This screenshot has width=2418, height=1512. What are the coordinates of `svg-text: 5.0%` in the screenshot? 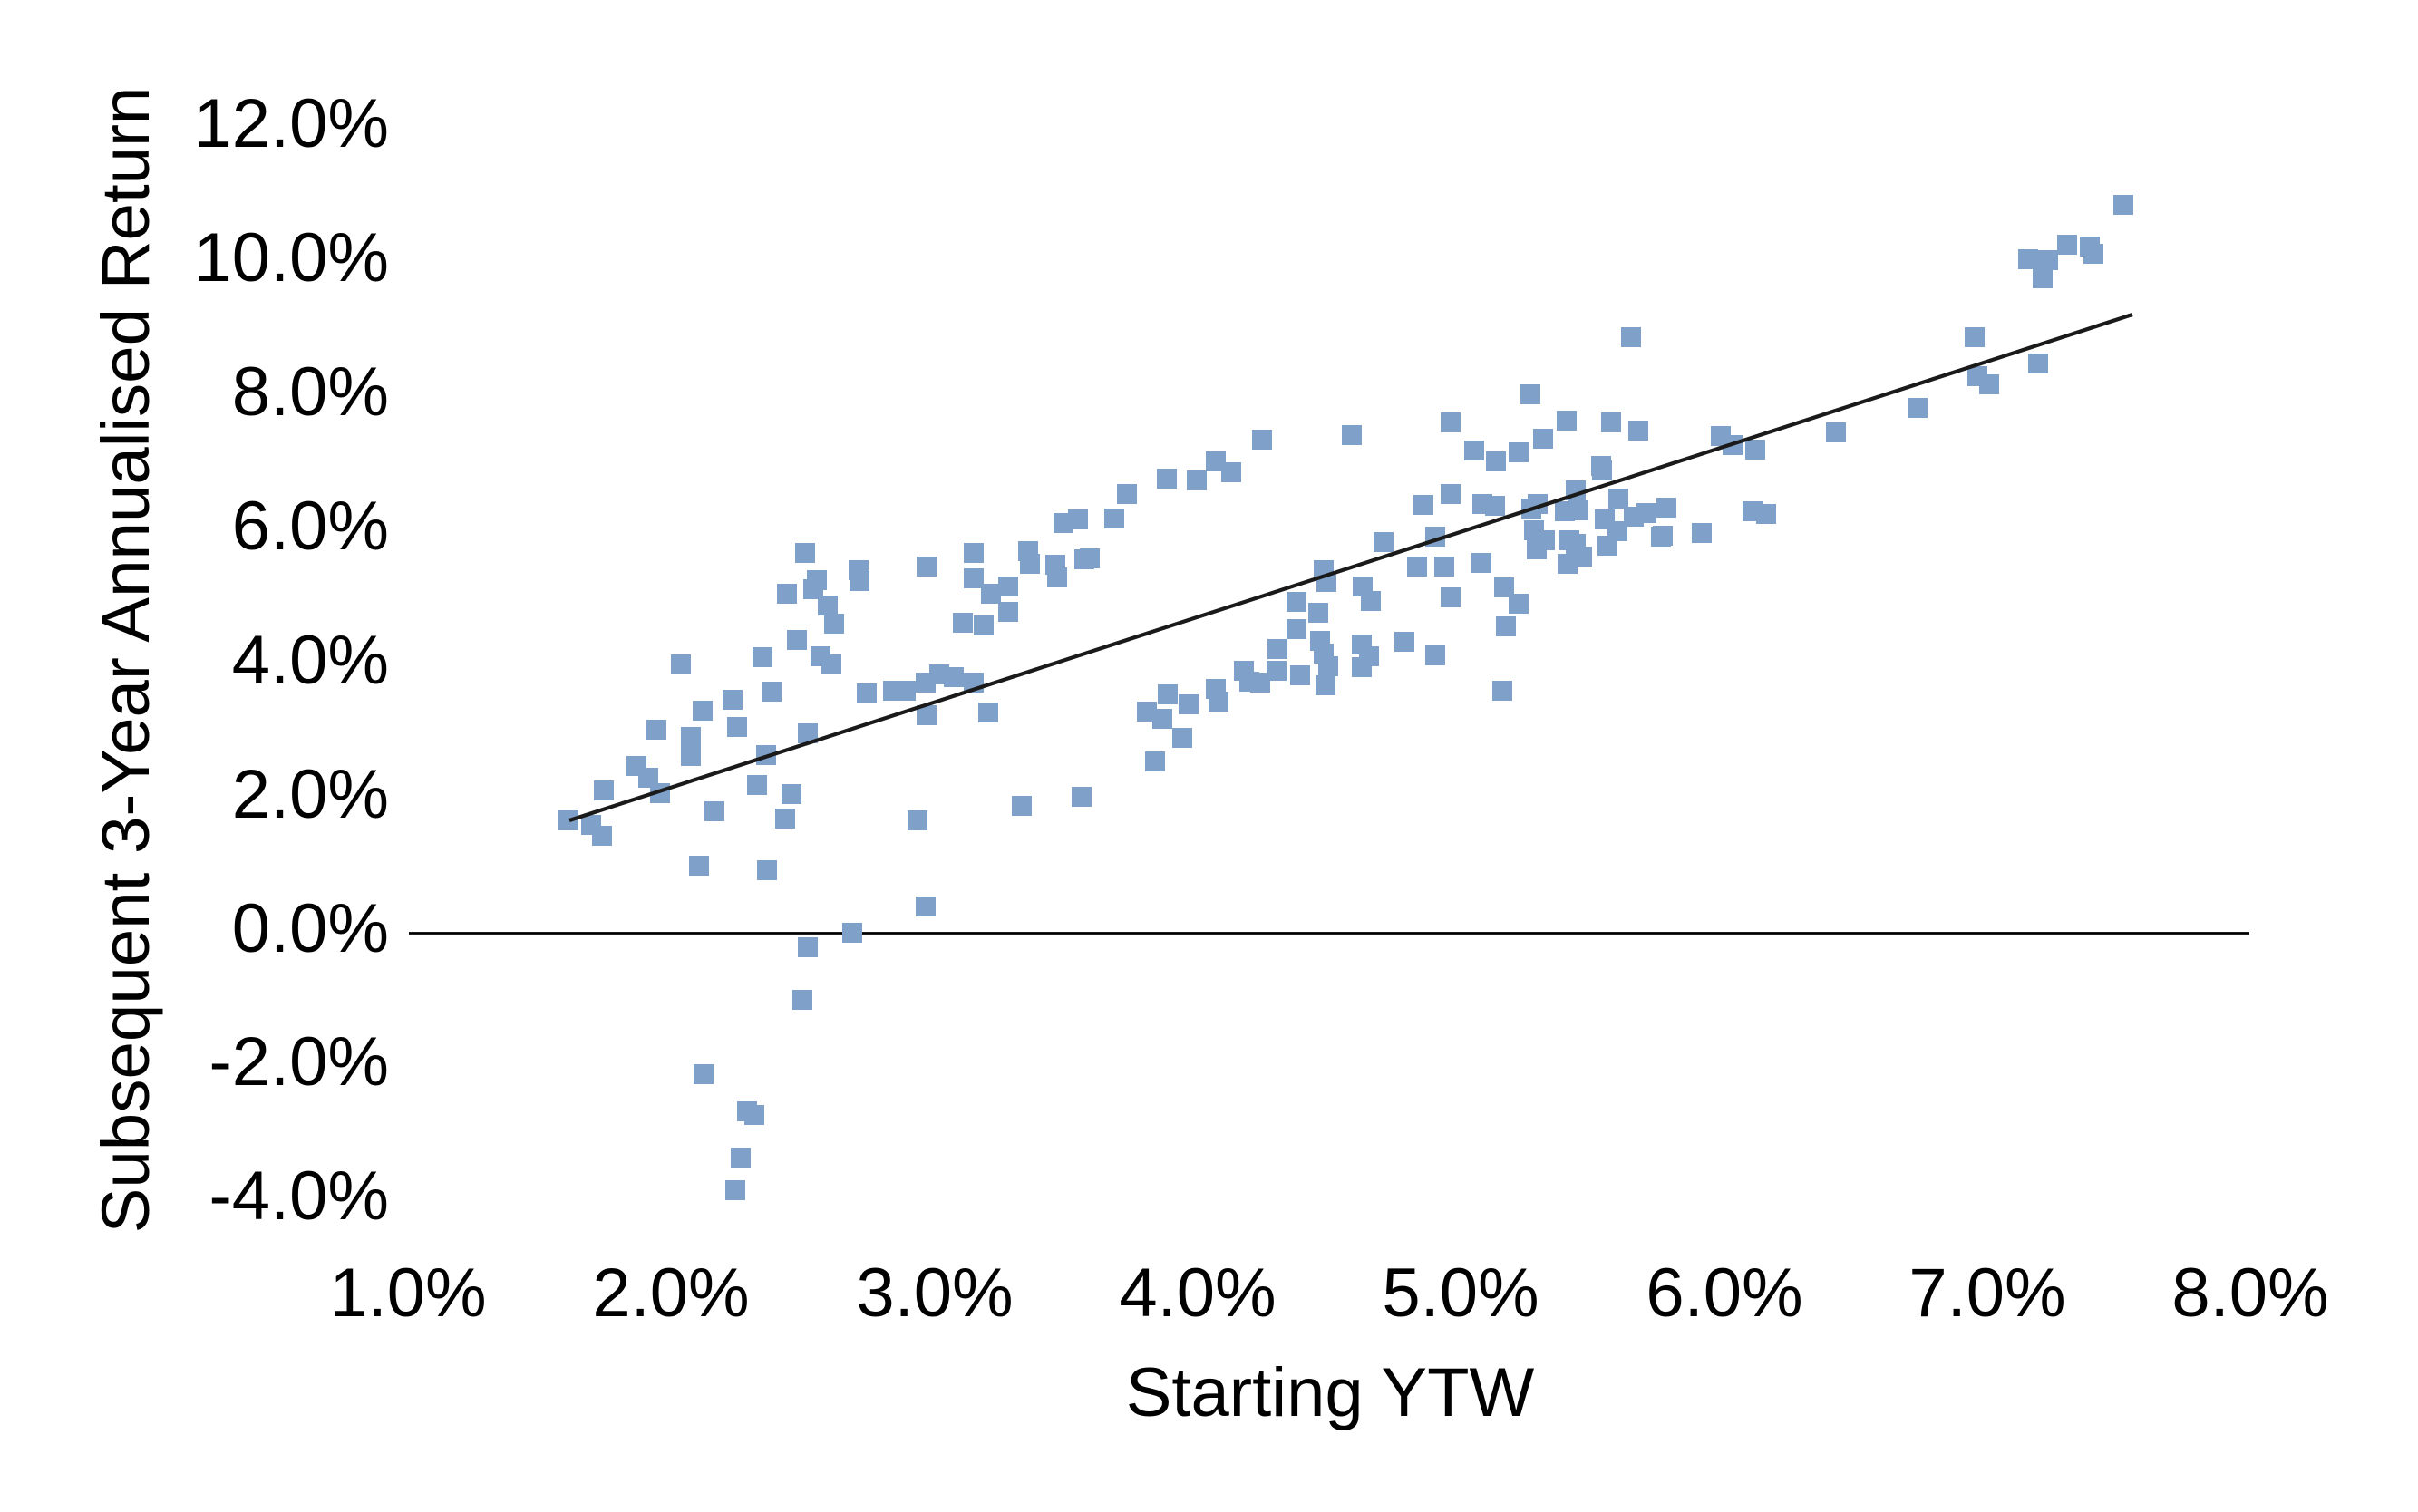 It's located at (1460, 1294).